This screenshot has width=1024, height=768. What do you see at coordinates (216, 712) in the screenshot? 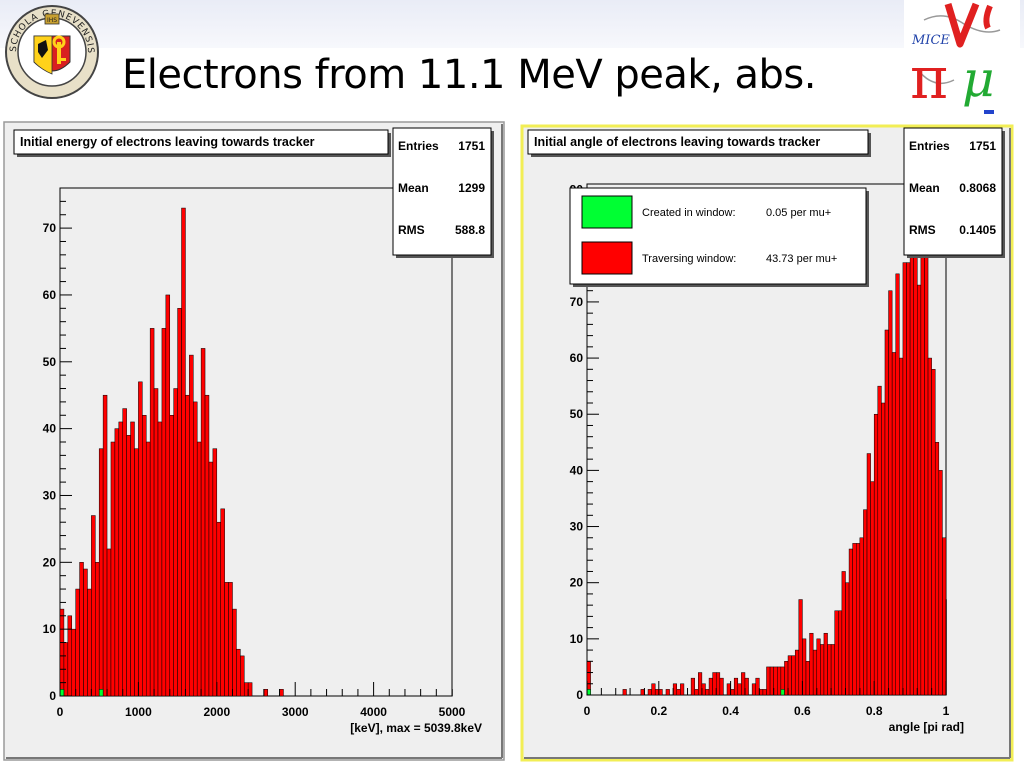
I see `energy-x-tick-label: 2000` at bounding box center [216, 712].